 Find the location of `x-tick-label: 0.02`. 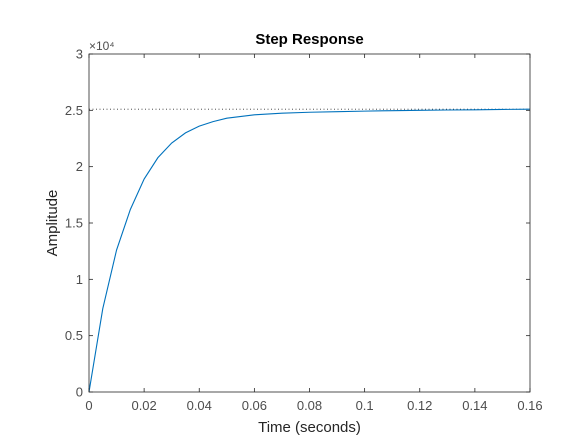

x-tick-label: 0.02 is located at coordinates (143, 405).